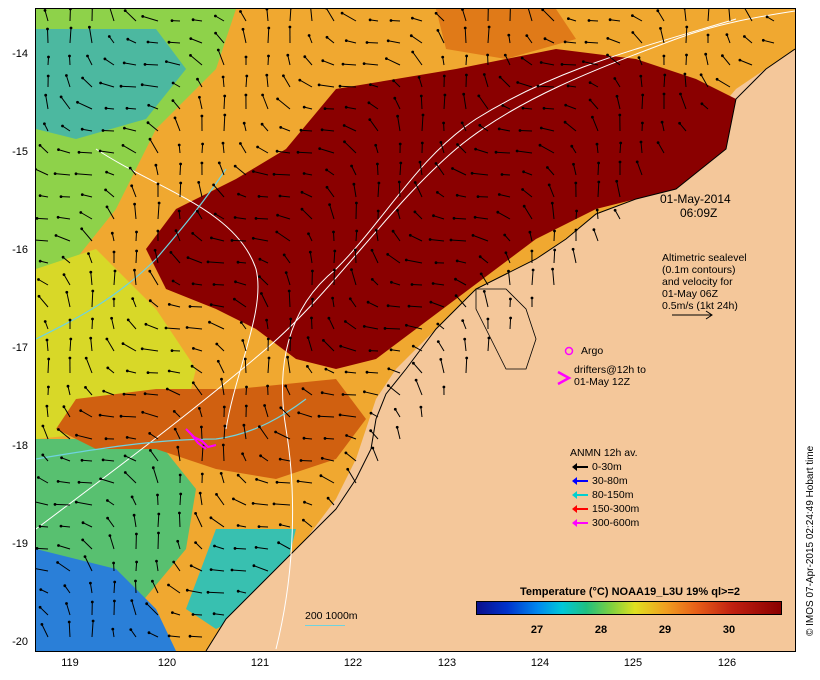 Image resolution: width=820 pixels, height=680 pixels. What do you see at coordinates (602, 382) in the screenshot?
I see `drifters-label-line2: 01-May 12Z` at bounding box center [602, 382].